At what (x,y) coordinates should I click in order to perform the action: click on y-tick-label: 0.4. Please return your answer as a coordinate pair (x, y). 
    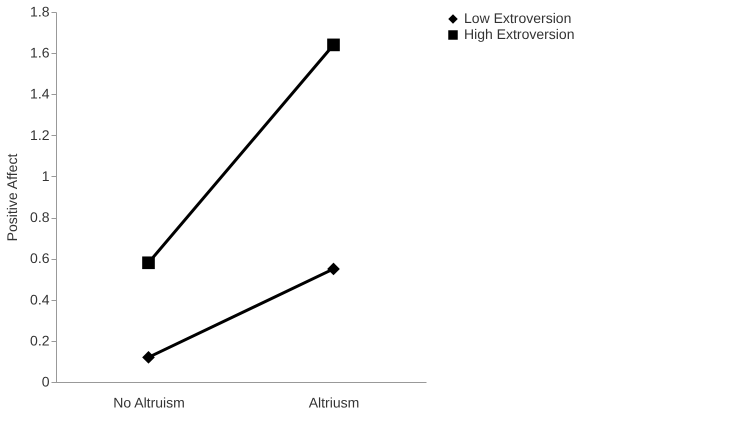
    Looking at the image, I should click on (40, 299).